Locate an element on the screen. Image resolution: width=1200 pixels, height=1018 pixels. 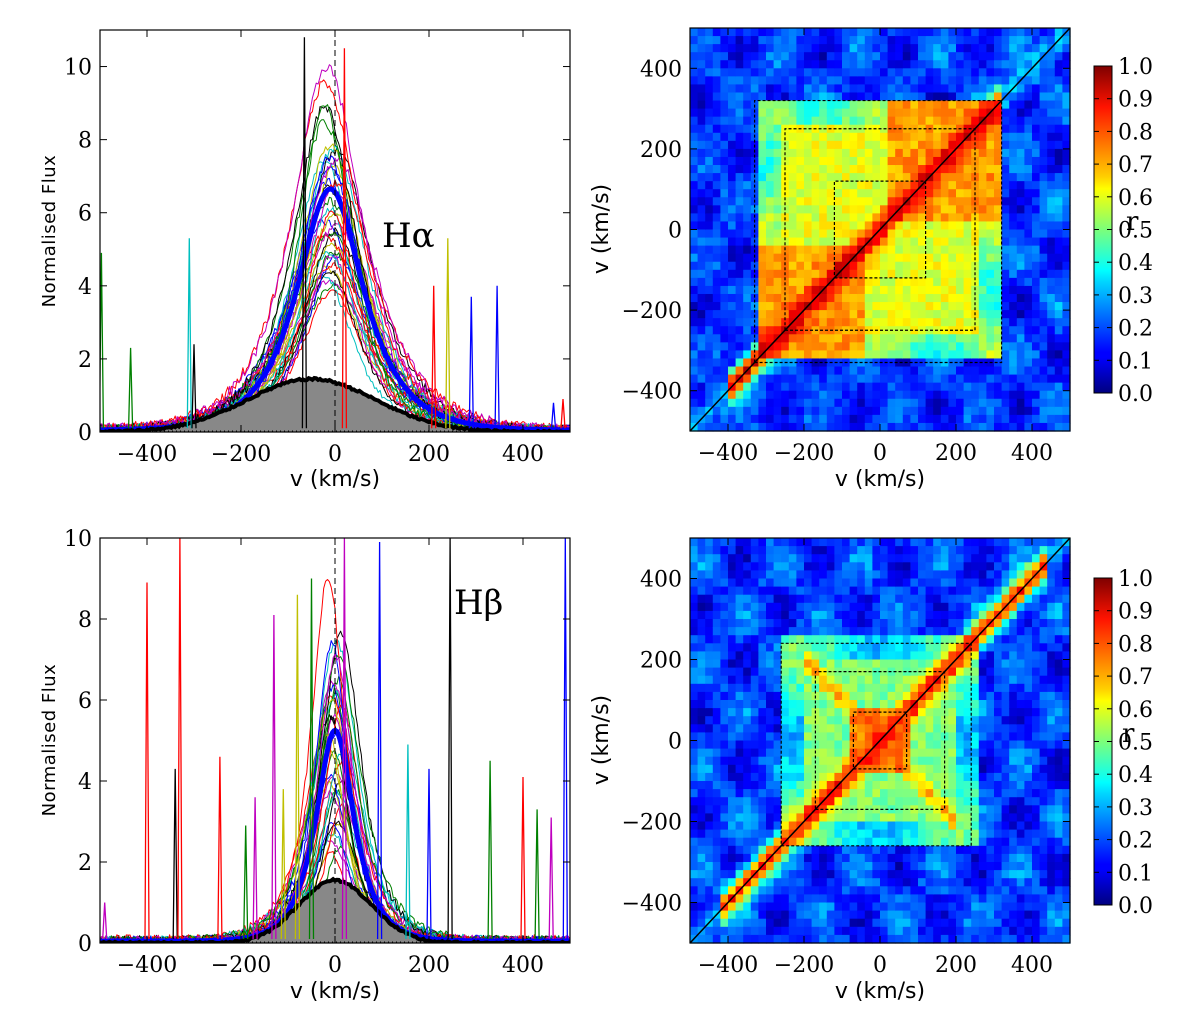
halpha-corr-ytick-label: 200 is located at coordinates (661, 150).